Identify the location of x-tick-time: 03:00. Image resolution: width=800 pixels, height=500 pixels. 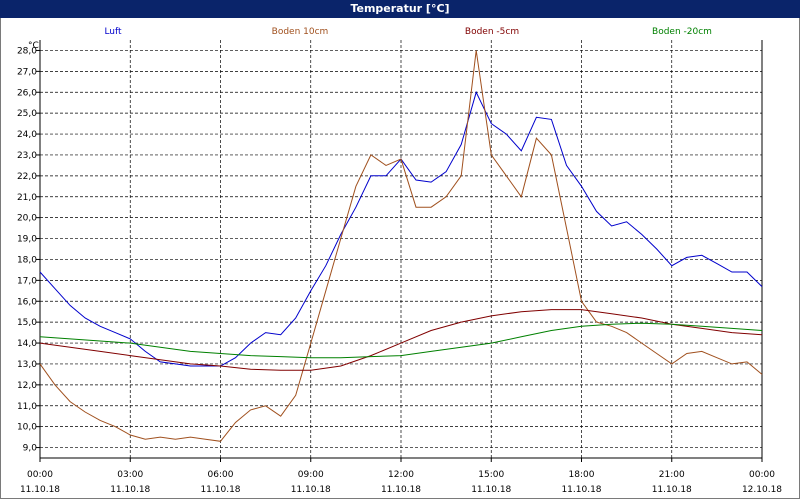
(130, 475).